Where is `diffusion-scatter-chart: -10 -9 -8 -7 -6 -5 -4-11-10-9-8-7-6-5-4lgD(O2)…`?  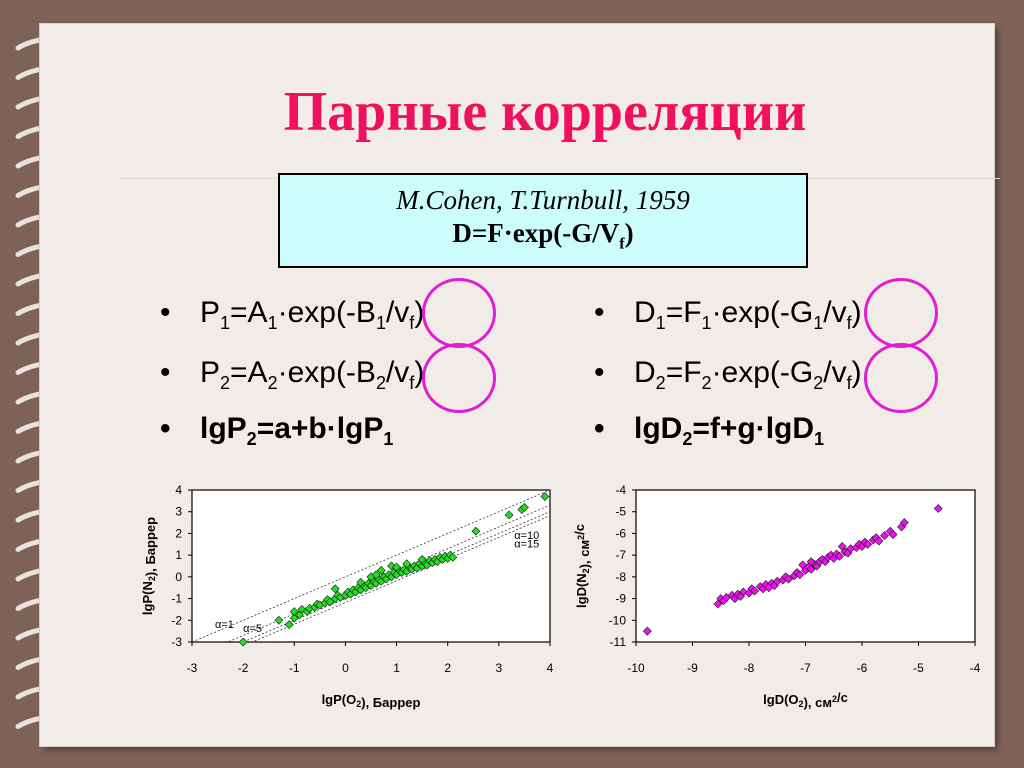 diffusion-scatter-chart: -10 -9 -8 -7 -6 -5 -4-11-10-9-8-7-6-5-4lgD(O2)… is located at coordinates (776, 596).